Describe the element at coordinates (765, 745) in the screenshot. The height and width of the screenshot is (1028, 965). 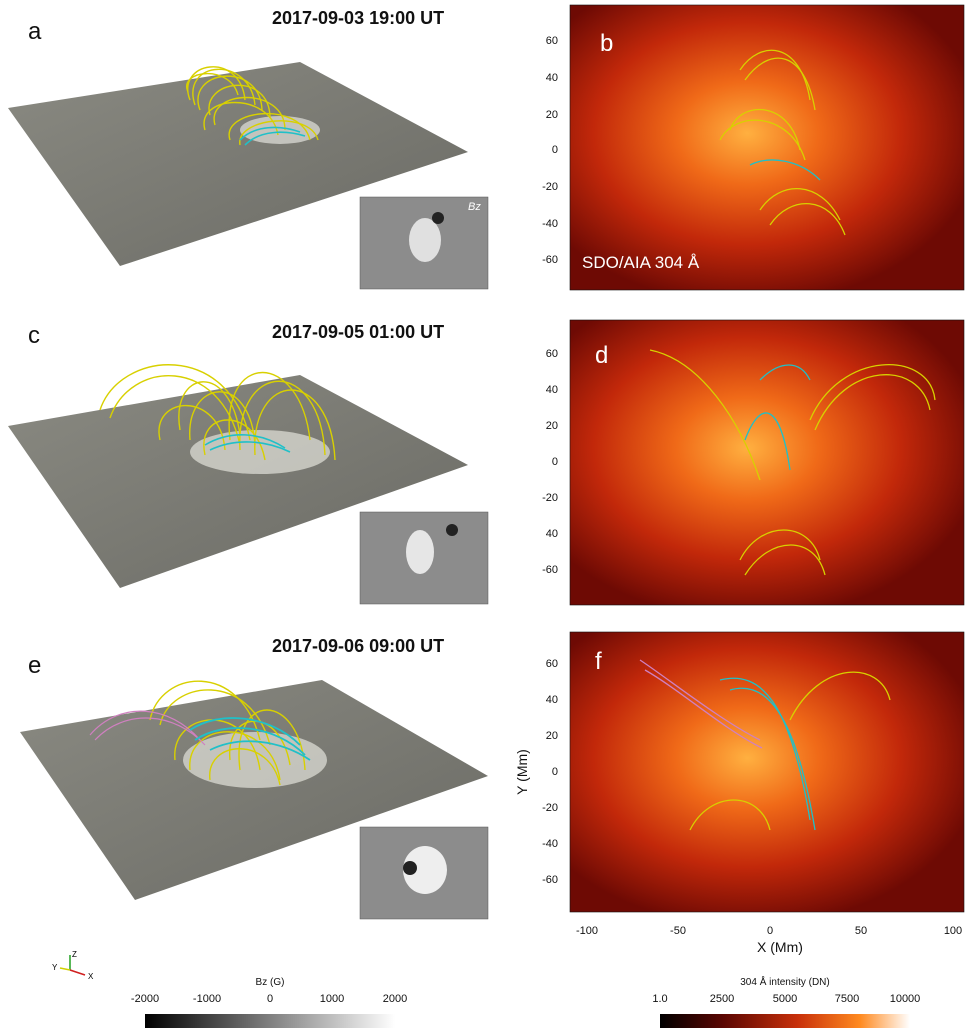
I see `overlay-f` at that location.